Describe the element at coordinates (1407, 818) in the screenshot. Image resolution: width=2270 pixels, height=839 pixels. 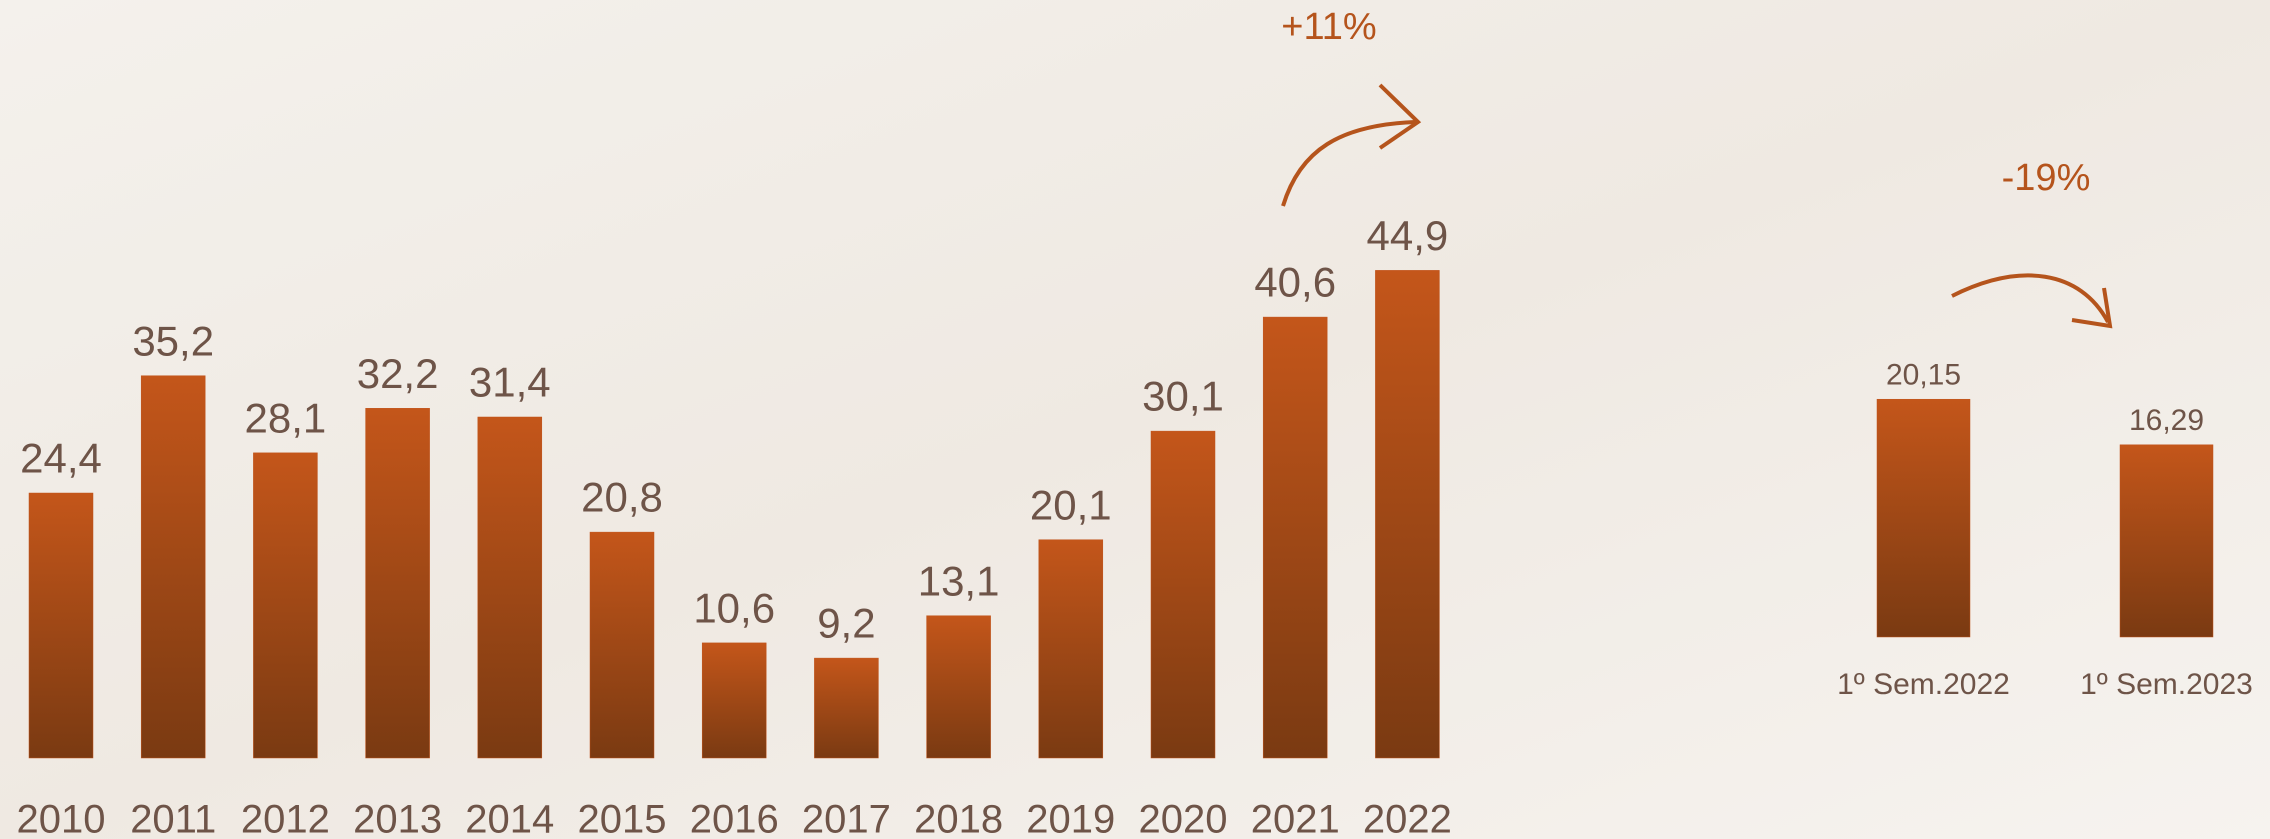
I see `x-tick-label: 2022` at that location.